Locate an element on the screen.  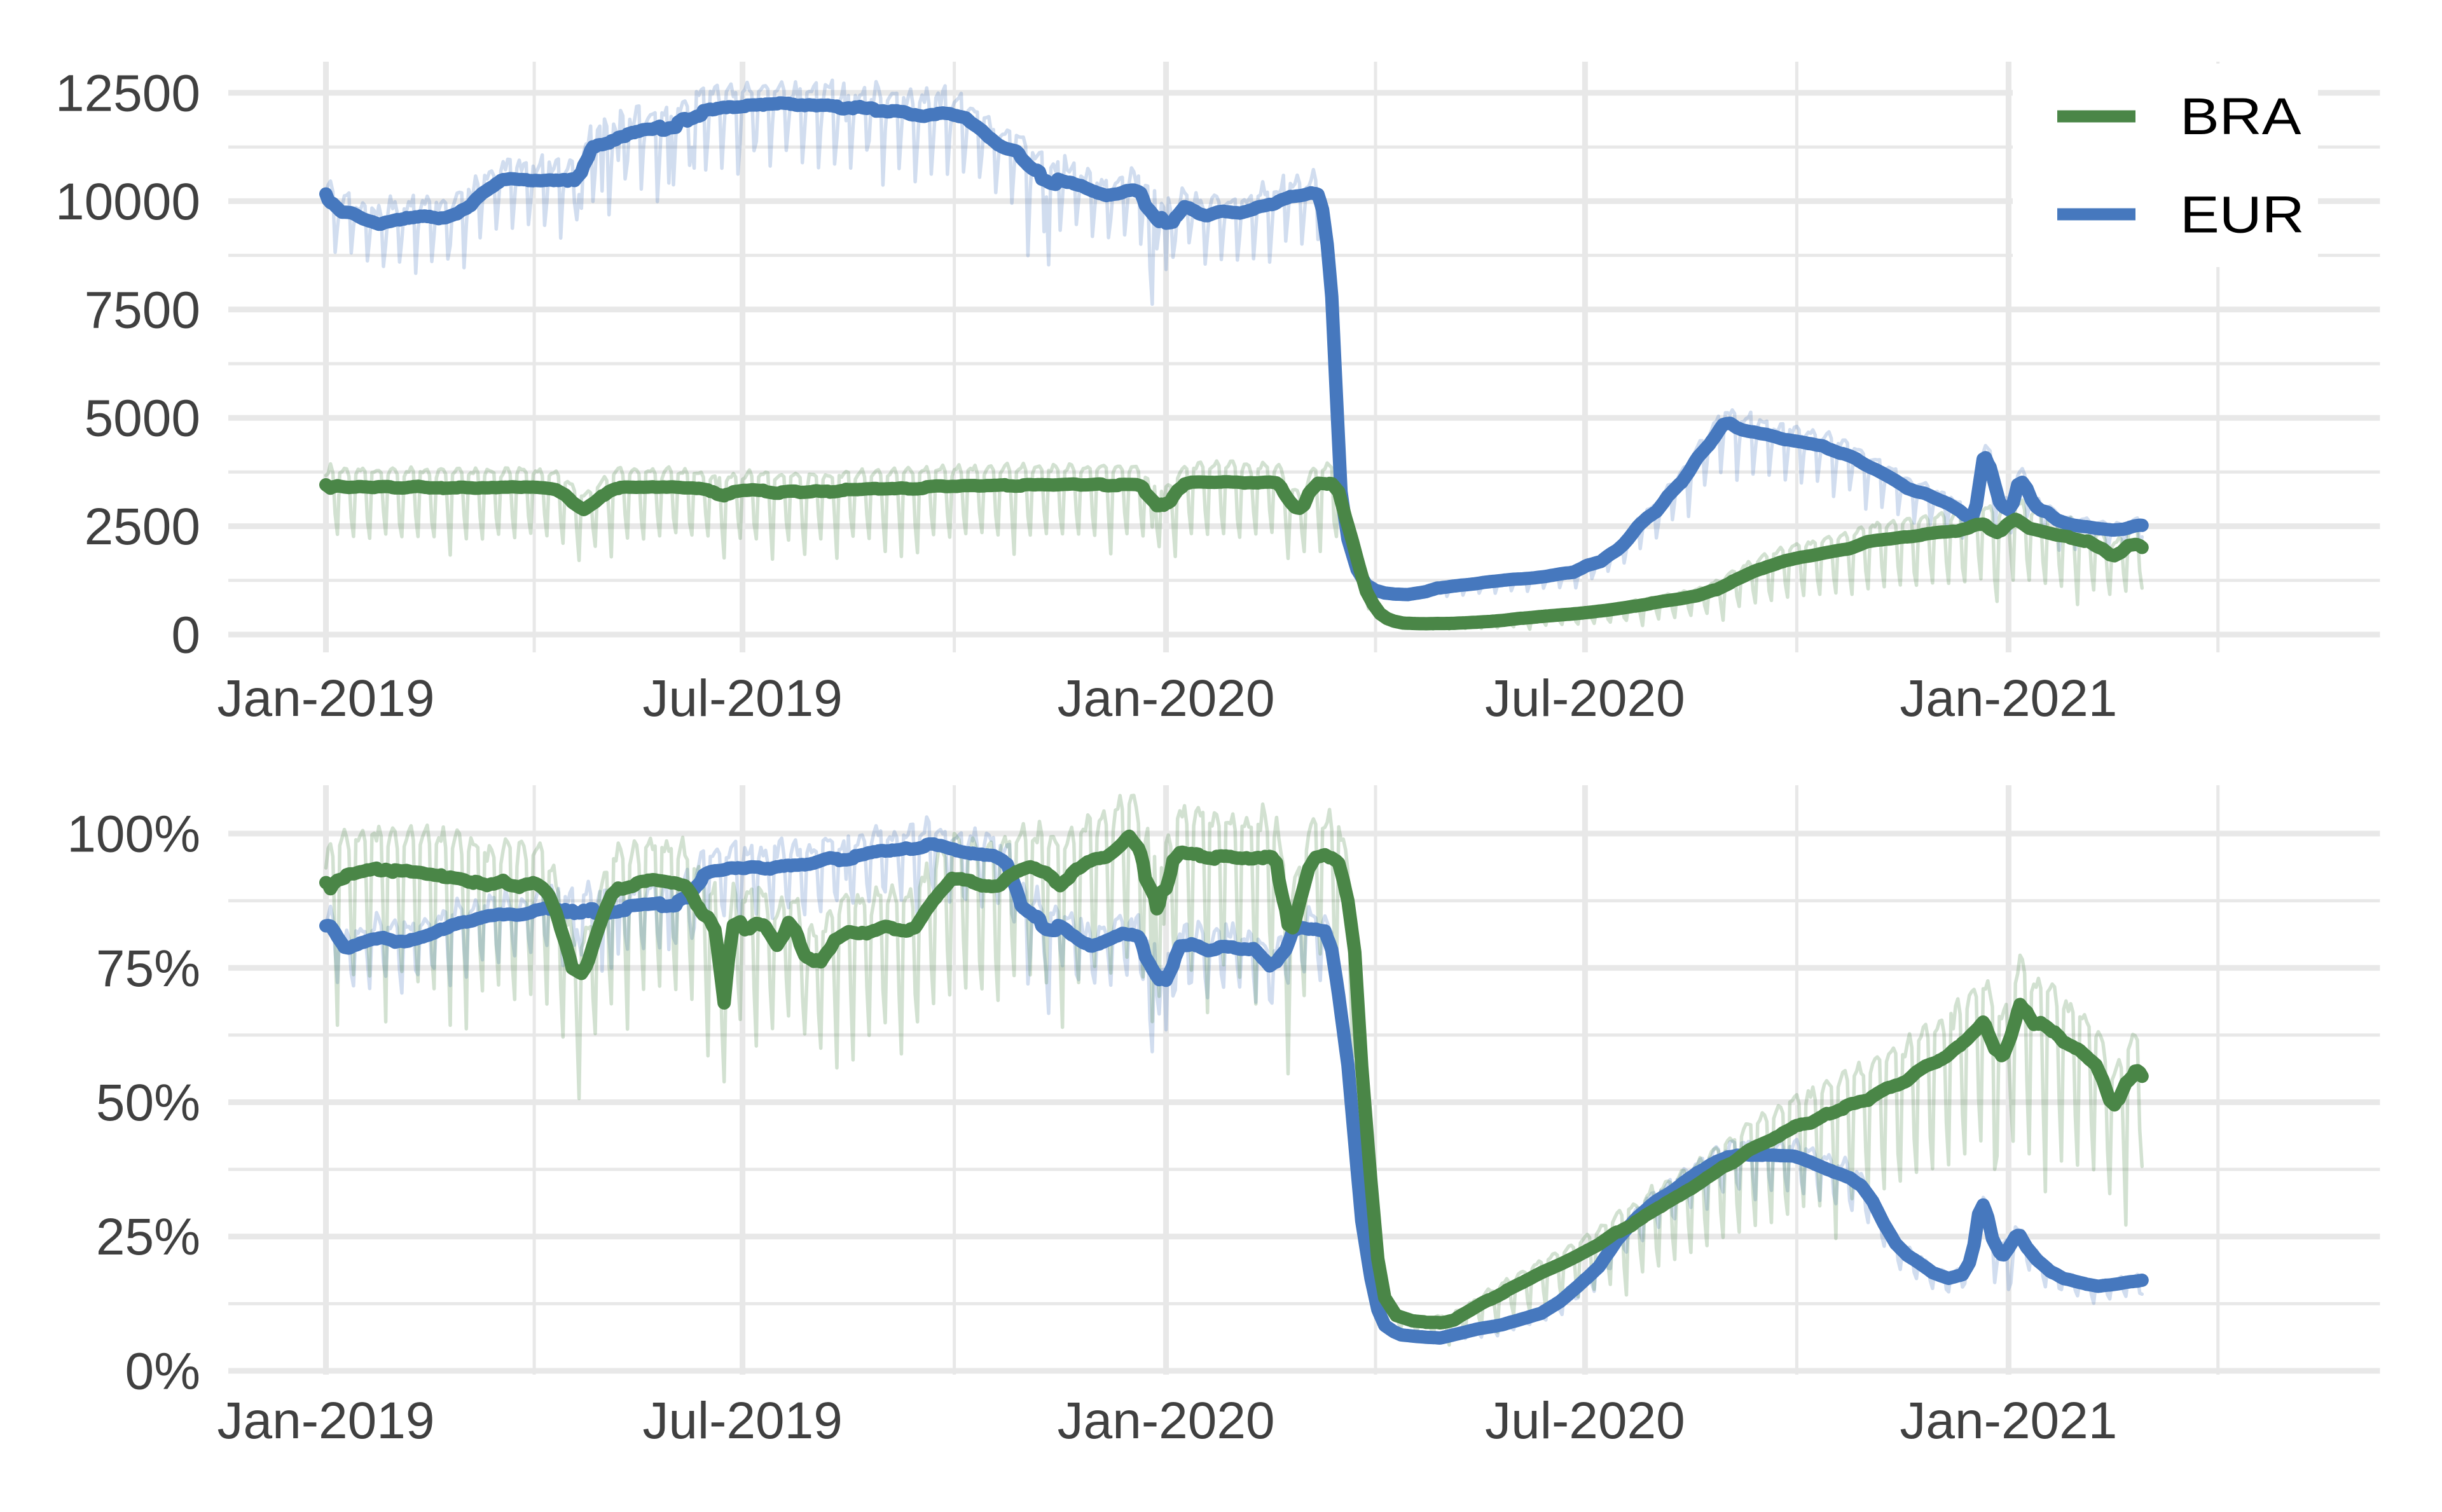
svg-text: 50% is located at coordinates (148, 1103).